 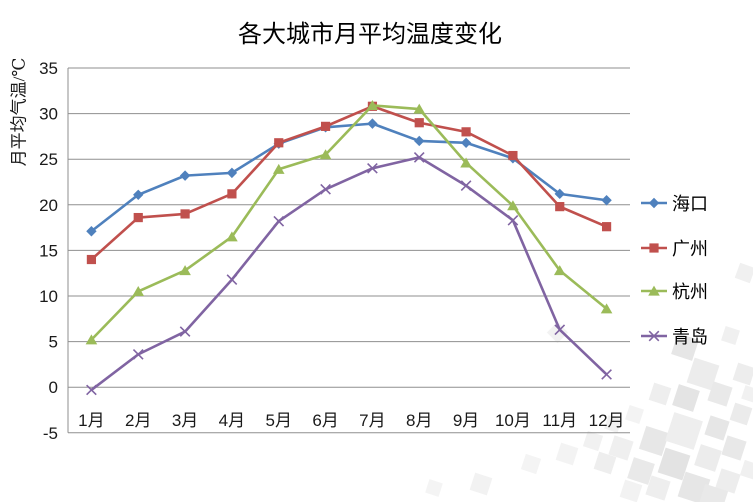 What do you see at coordinates (48, 205) in the screenshot?
I see `y-tick-label: 20` at bounding box center [48, 205].